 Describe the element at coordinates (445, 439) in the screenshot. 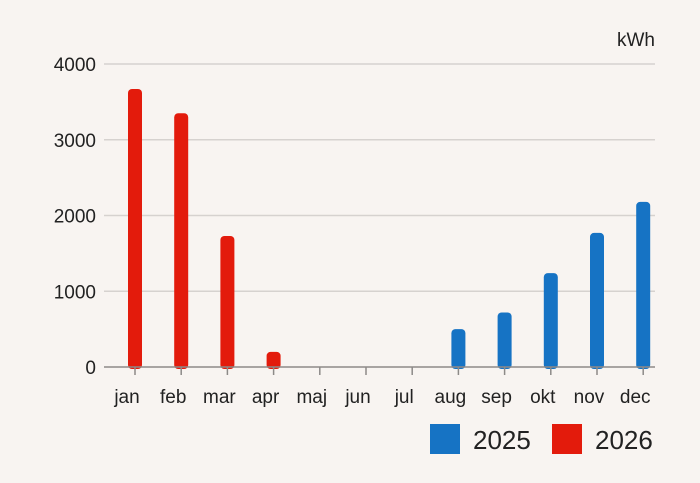

I see `legend-swatch-2025` at that location.